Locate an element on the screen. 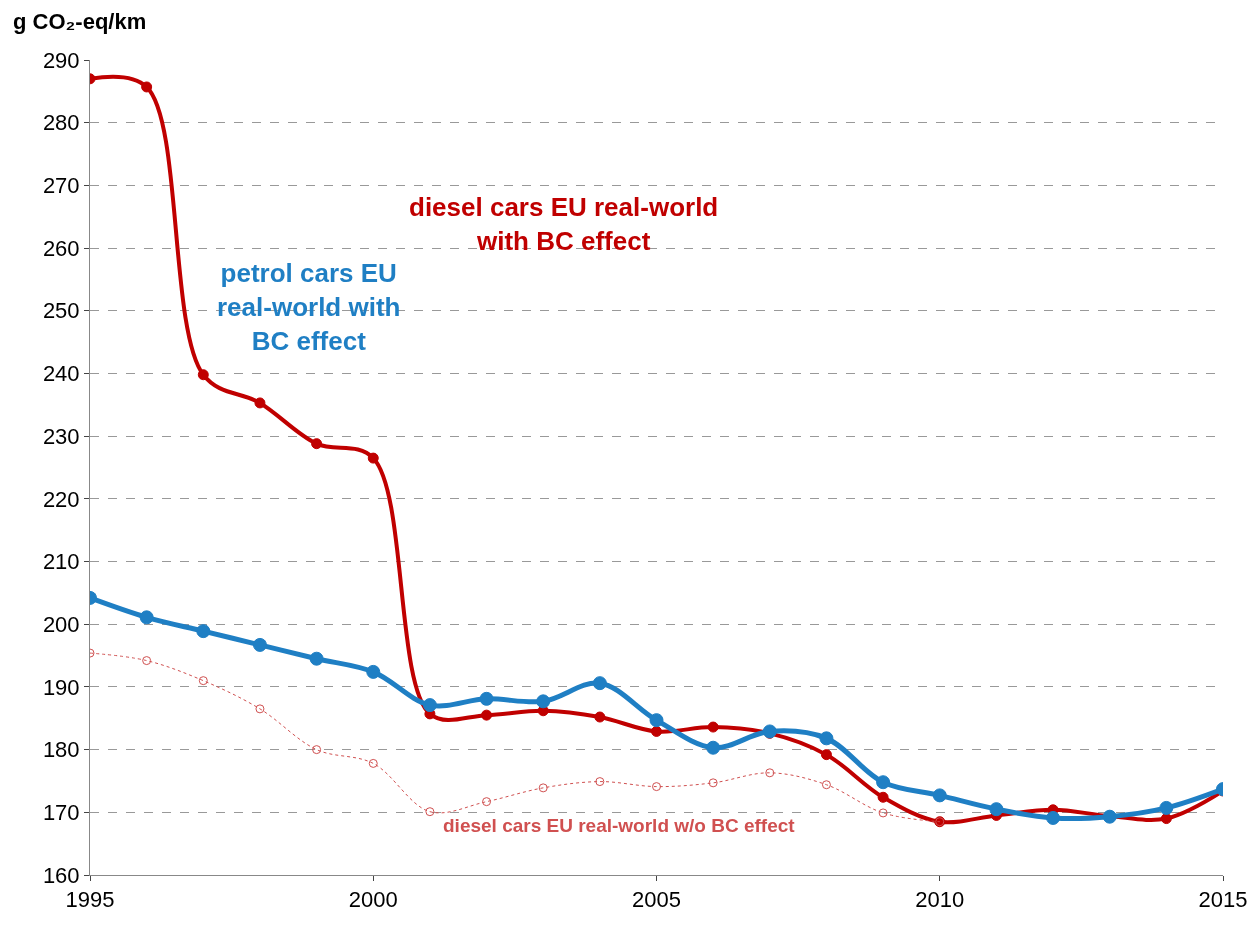 Image resolution: width=1259 pixels, height=925 pixels. y-axis-title: g CO₂-eq/km is located at coordinates (80, 21).